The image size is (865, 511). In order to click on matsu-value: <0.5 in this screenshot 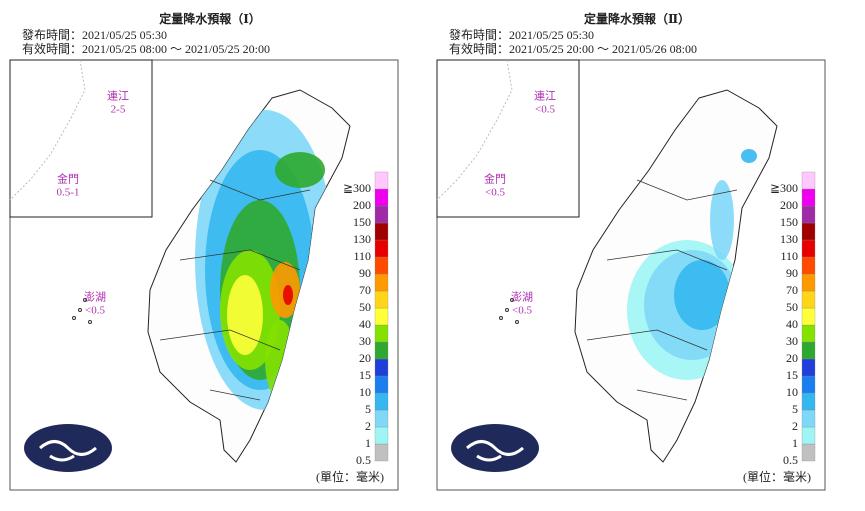, I will do `click(545, 110)`.